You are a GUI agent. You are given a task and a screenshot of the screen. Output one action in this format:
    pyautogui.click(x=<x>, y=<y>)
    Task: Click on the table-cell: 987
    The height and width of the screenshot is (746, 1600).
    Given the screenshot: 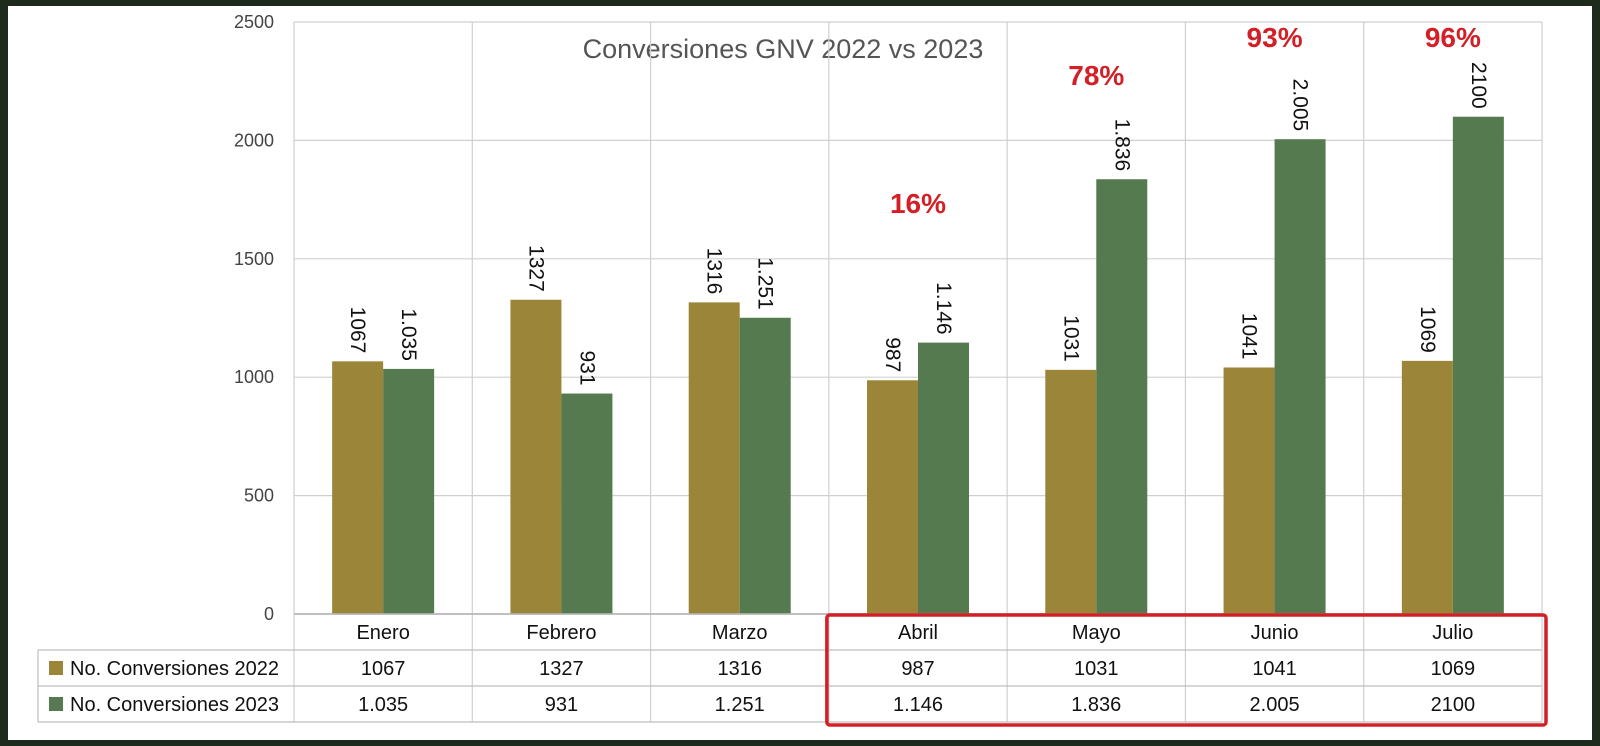 What is the action you would take?
    pyautogui.click(x=917, y=669)
    